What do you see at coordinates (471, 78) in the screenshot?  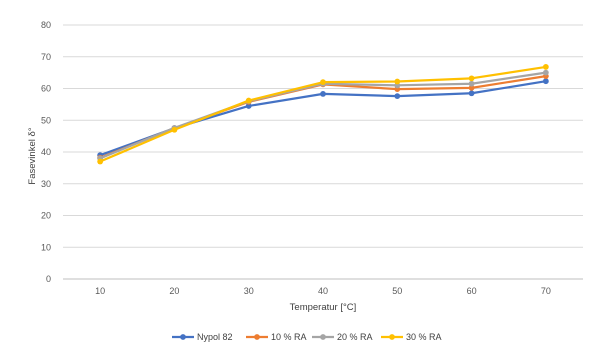 I see `data-point-s4-x60` at bounding box center [471, 78].